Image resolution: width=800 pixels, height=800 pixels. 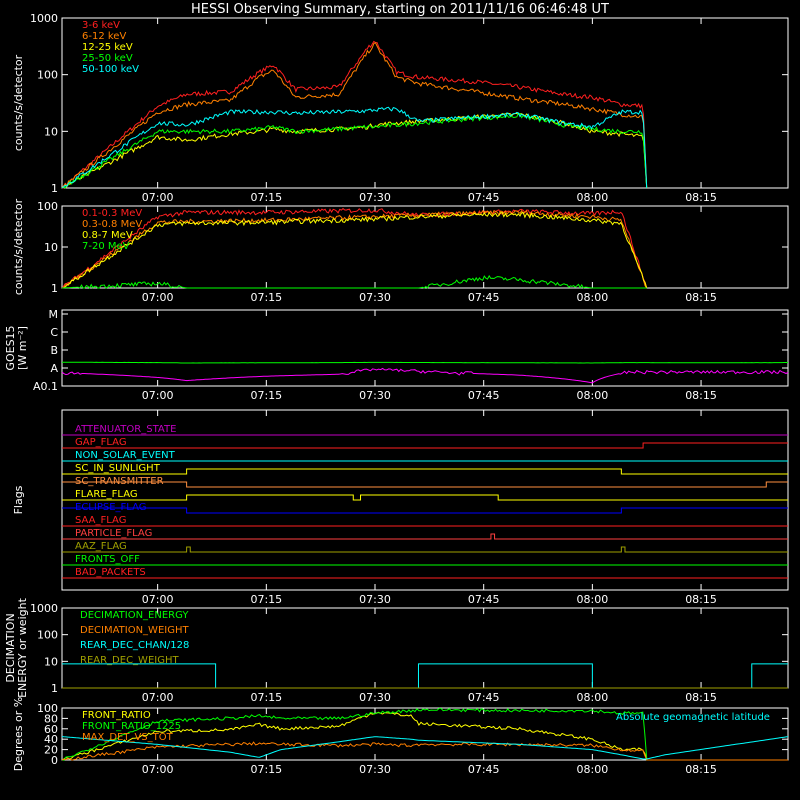 What do you see at coordinates (266, 599) in the screenshot?
I see `flags-xtick-label: 07:15` at bounding box center [266, 599].